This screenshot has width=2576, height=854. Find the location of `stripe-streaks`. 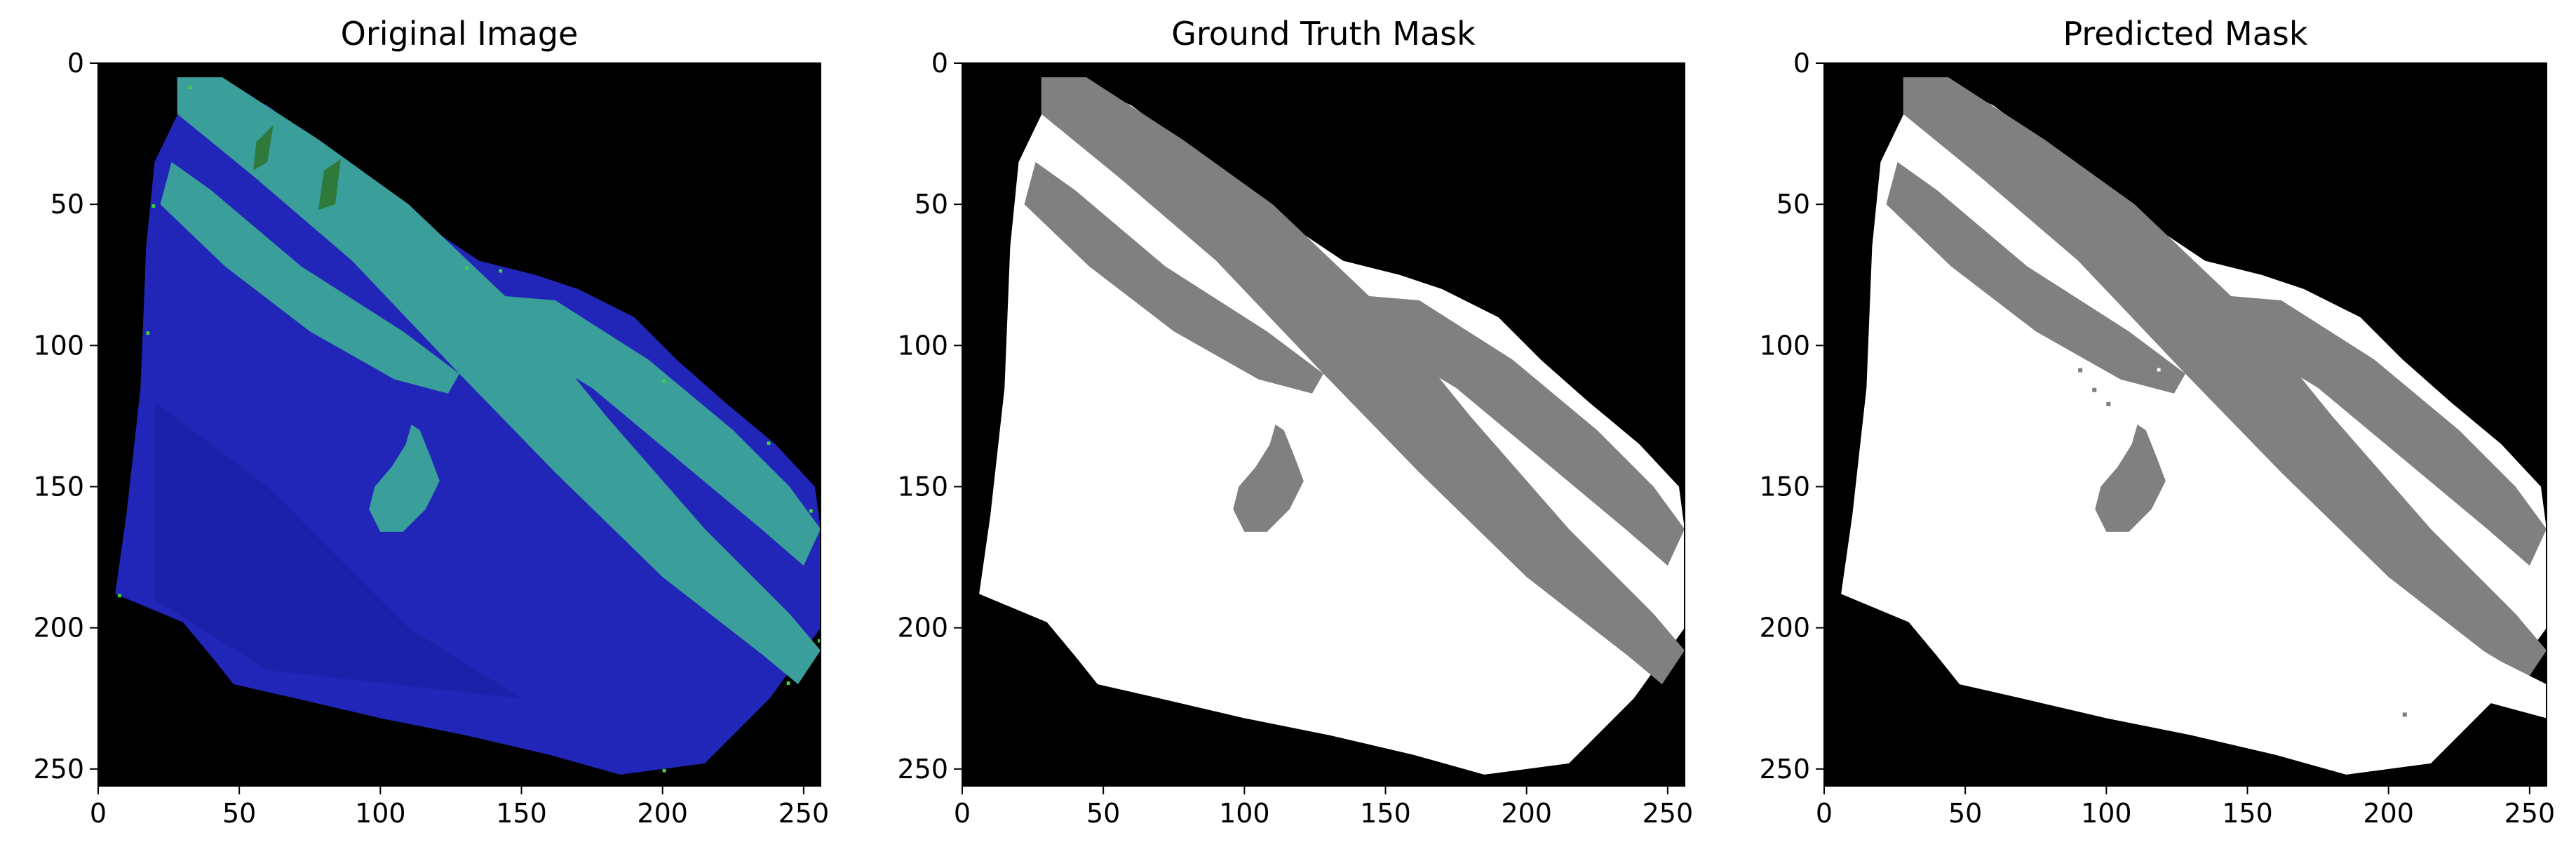

stripe-streaks is located at coordinates (297, 168).